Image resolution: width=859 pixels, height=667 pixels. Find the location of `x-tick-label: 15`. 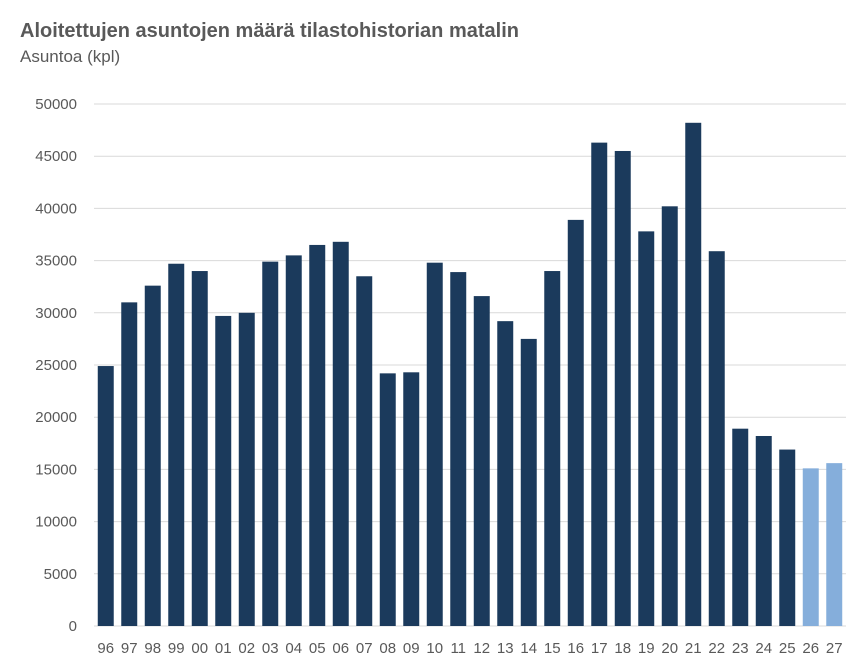

x-tick-label: 15 is located at coordinates (552, 648).